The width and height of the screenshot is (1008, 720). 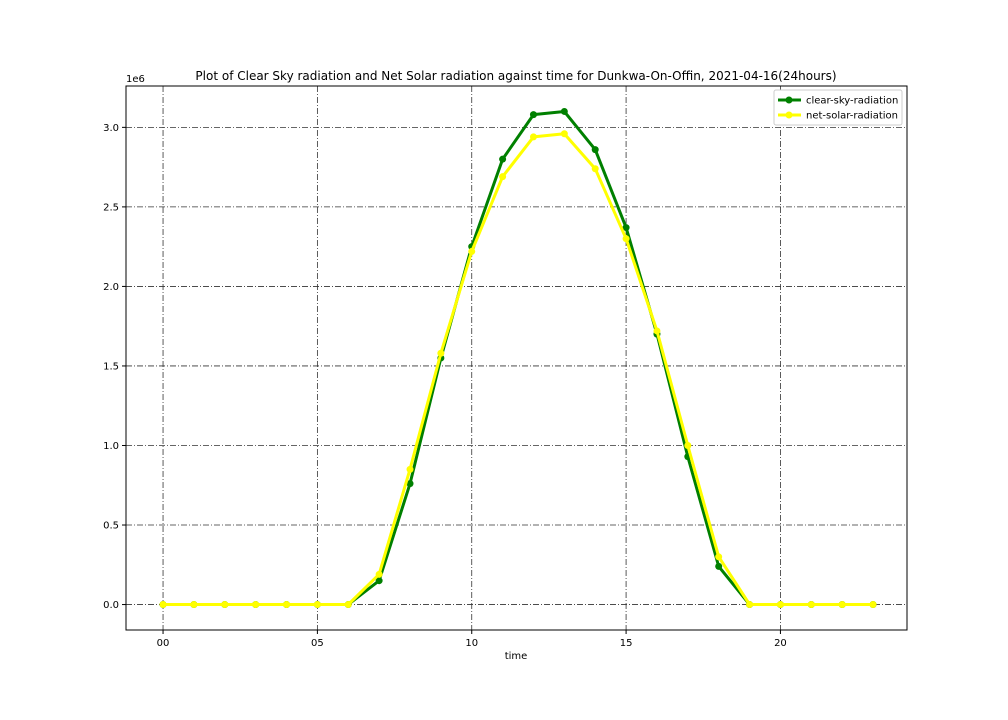 What do you see at coordinates (111, 605) in the screenshot?
I see `y-tick-label: 0.0` at bounding box center [111, 605].